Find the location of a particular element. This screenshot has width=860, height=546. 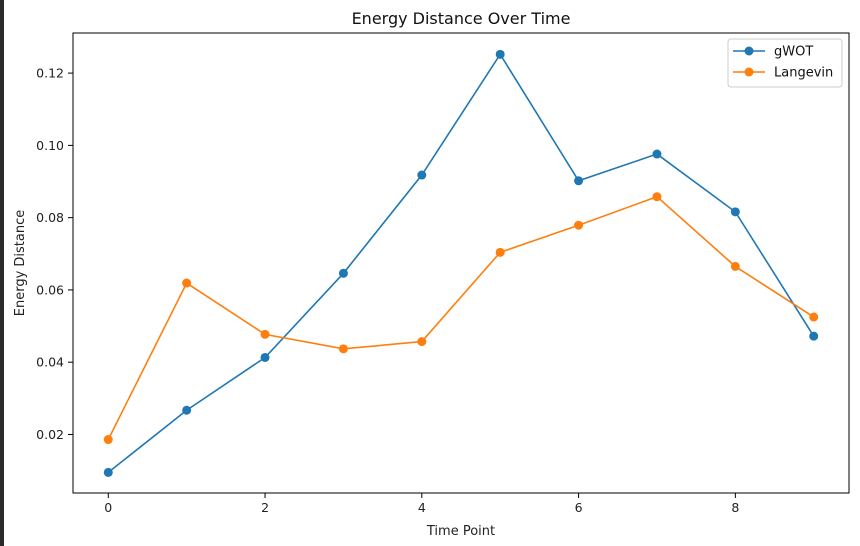

legend-label-langevin: Langevin is located at coordinates (803, 73).